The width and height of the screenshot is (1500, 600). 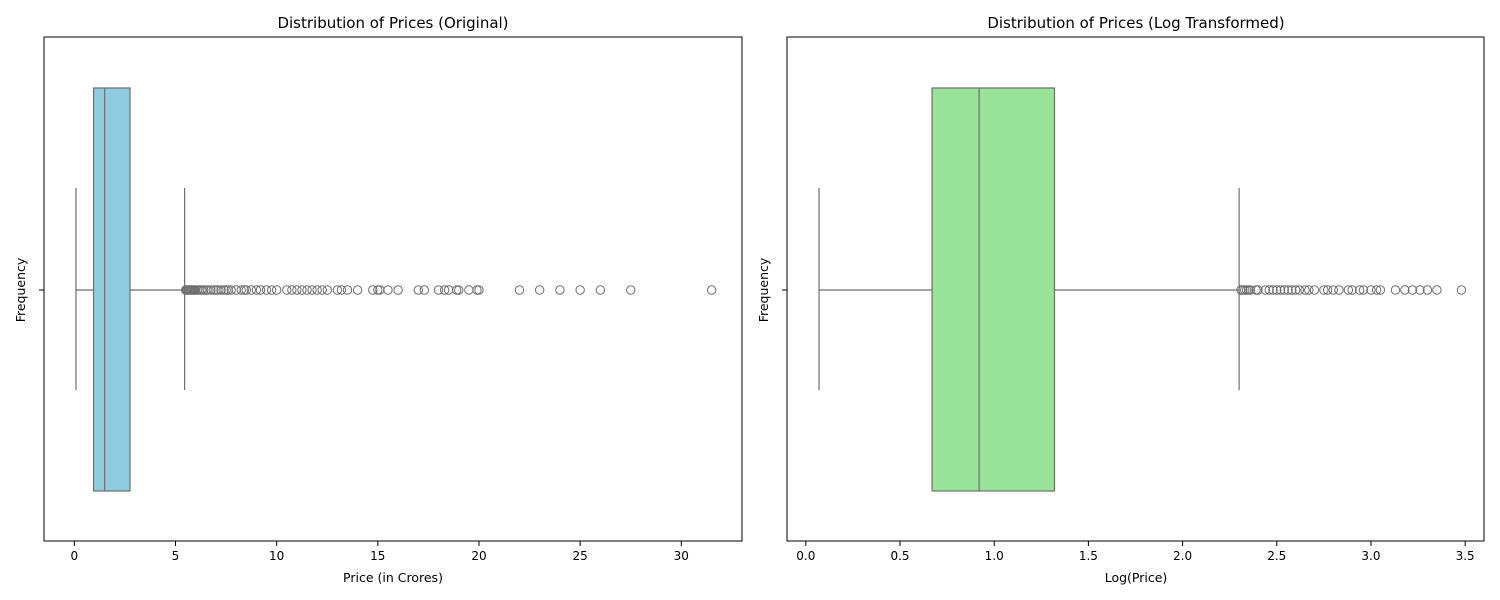 I want to click on x-axis-label: Price (in Crores), so click(x=393, y=577).